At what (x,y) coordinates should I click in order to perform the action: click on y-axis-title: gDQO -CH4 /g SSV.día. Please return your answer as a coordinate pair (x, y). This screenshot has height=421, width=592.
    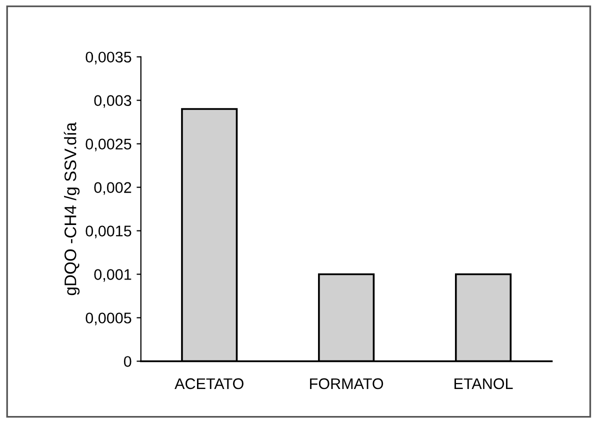
    Looking at the image, I should click on (72, 209).